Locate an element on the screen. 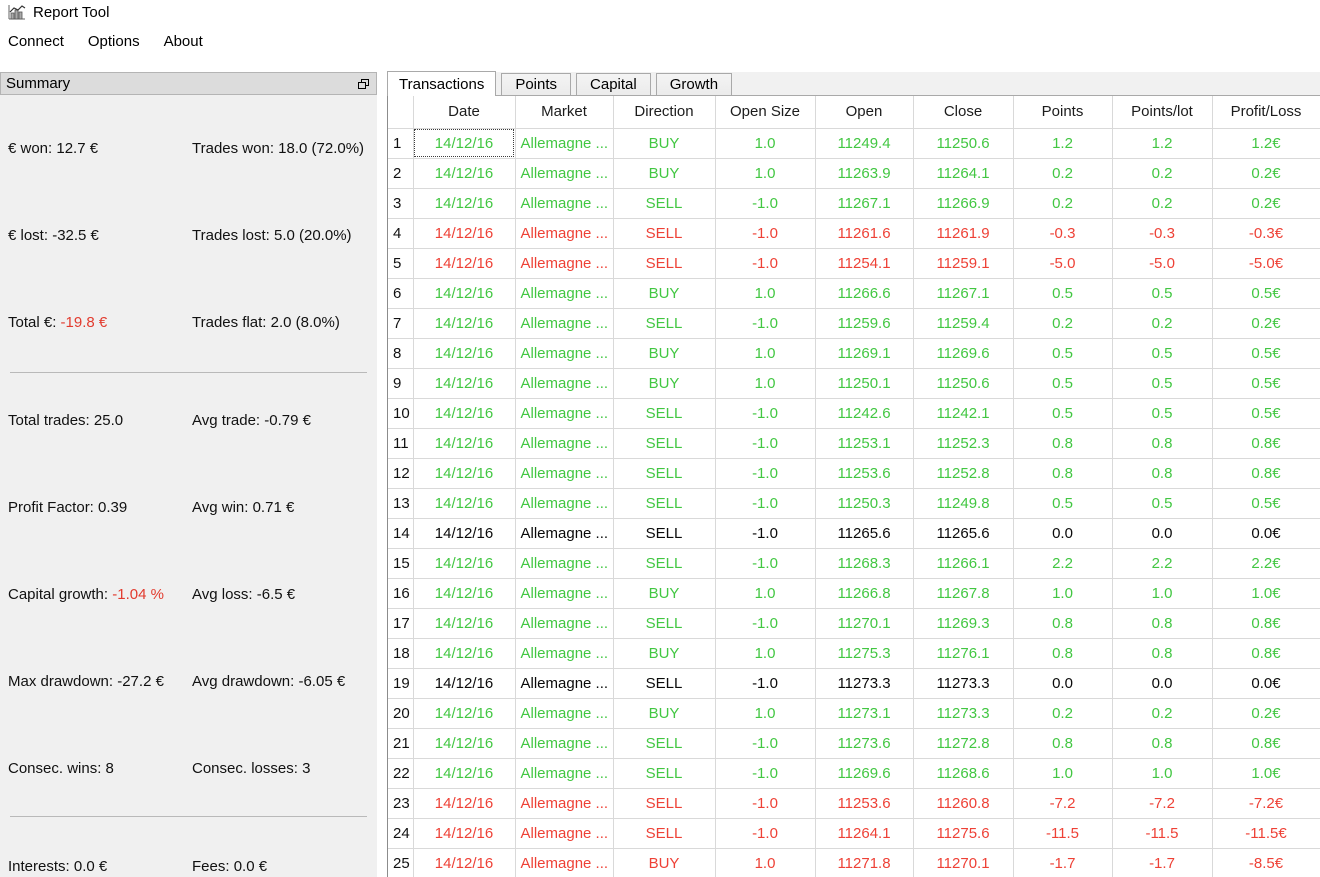 The width and height of the screenshot is (1320, 877). header-market: Market is located at coordinates (564, 112).